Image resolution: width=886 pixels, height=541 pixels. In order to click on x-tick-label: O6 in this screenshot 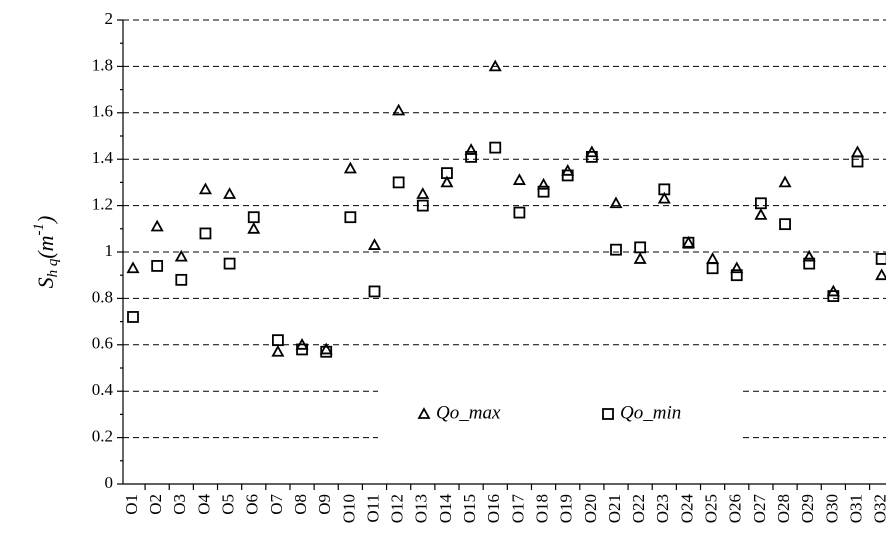, I will do `click(252, 504)`.